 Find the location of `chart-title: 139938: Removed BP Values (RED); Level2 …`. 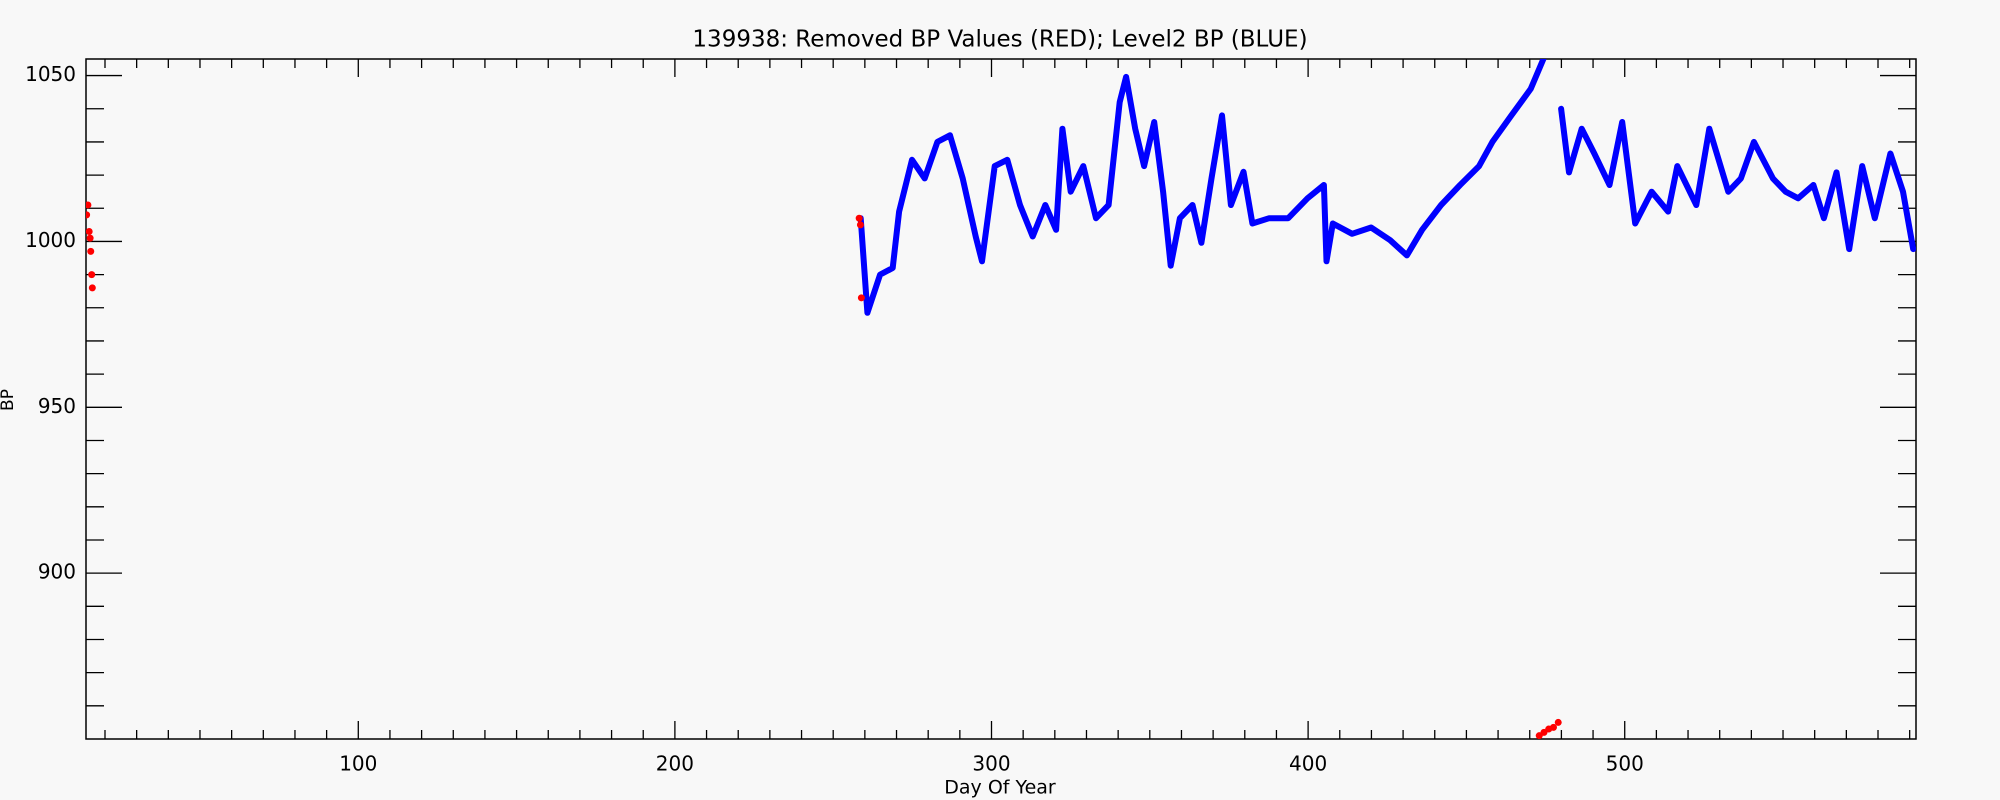

chart-title: 139938: Removed BP Values (RED); Level2 … is located at coordinates (999, 40).